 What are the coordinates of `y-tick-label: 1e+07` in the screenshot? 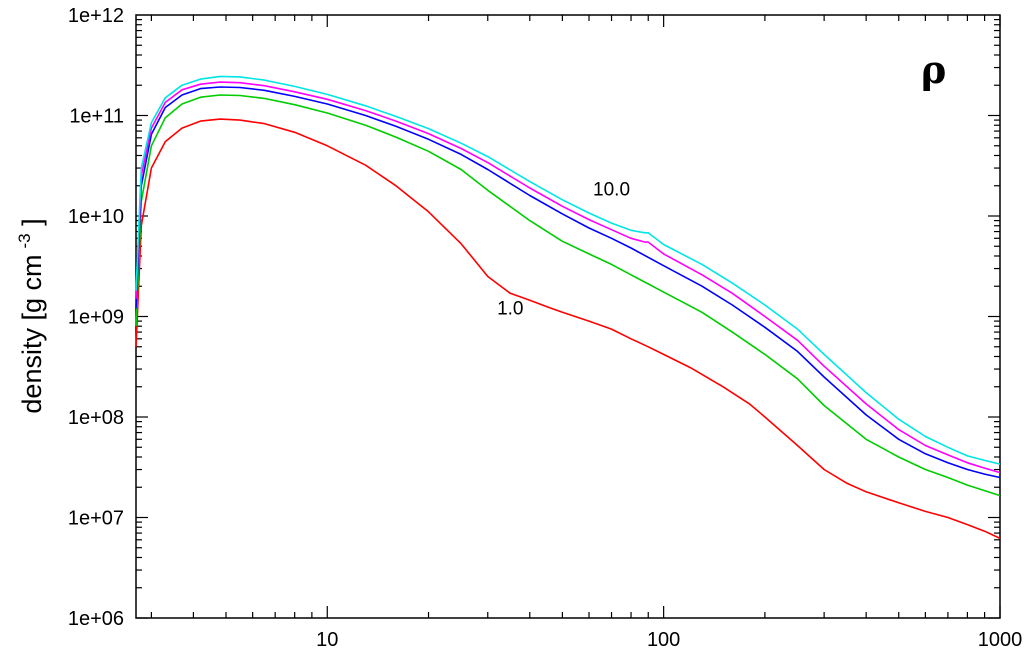 It's located at (96, 519).